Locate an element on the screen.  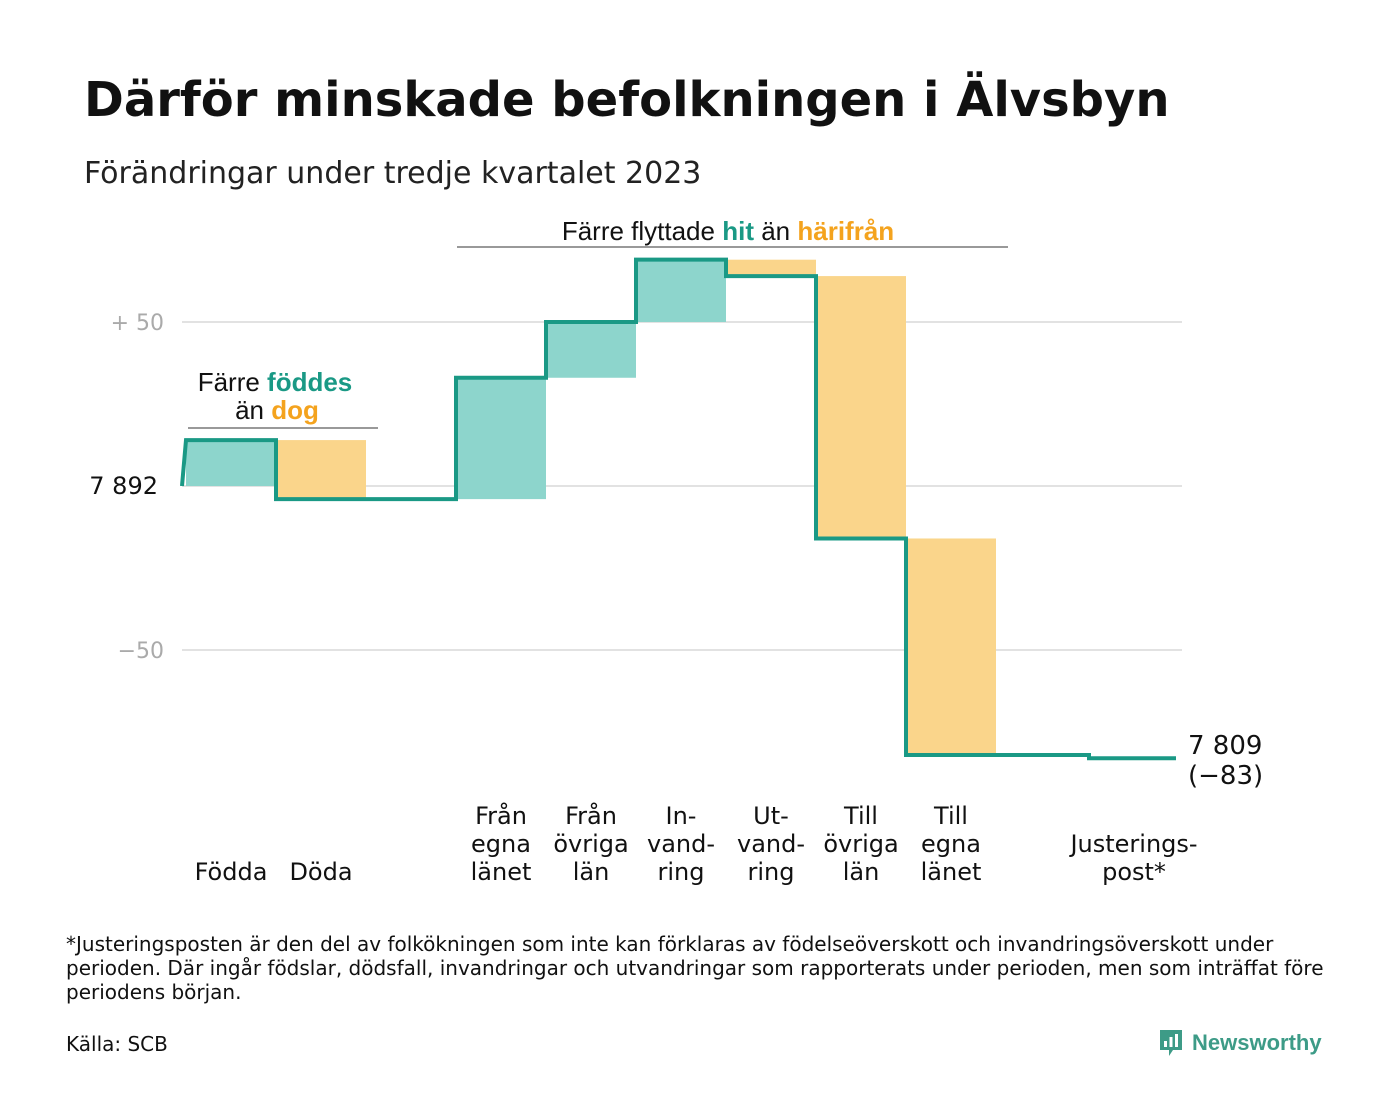
chart-subtitle: Förändringar under tredje kvartalet 2023 is located at coordinates (393, 173).